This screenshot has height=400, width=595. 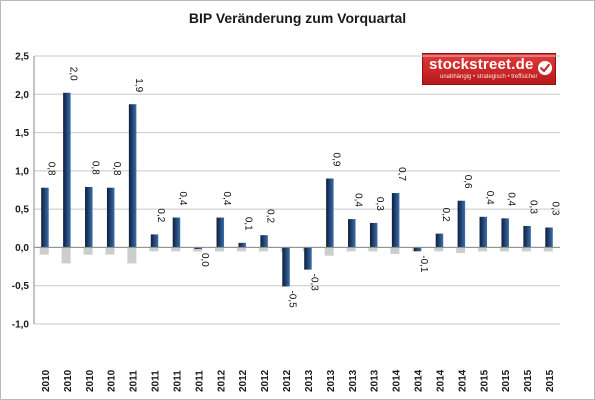 I want to click on data-label: 2,0, so click(x=72, y=74).